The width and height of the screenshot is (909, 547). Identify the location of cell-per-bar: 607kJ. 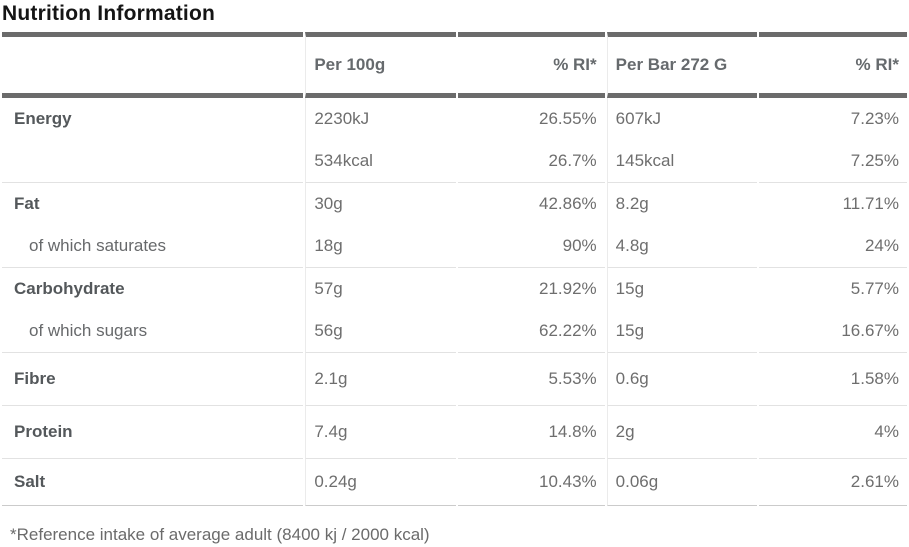
(682, 119).